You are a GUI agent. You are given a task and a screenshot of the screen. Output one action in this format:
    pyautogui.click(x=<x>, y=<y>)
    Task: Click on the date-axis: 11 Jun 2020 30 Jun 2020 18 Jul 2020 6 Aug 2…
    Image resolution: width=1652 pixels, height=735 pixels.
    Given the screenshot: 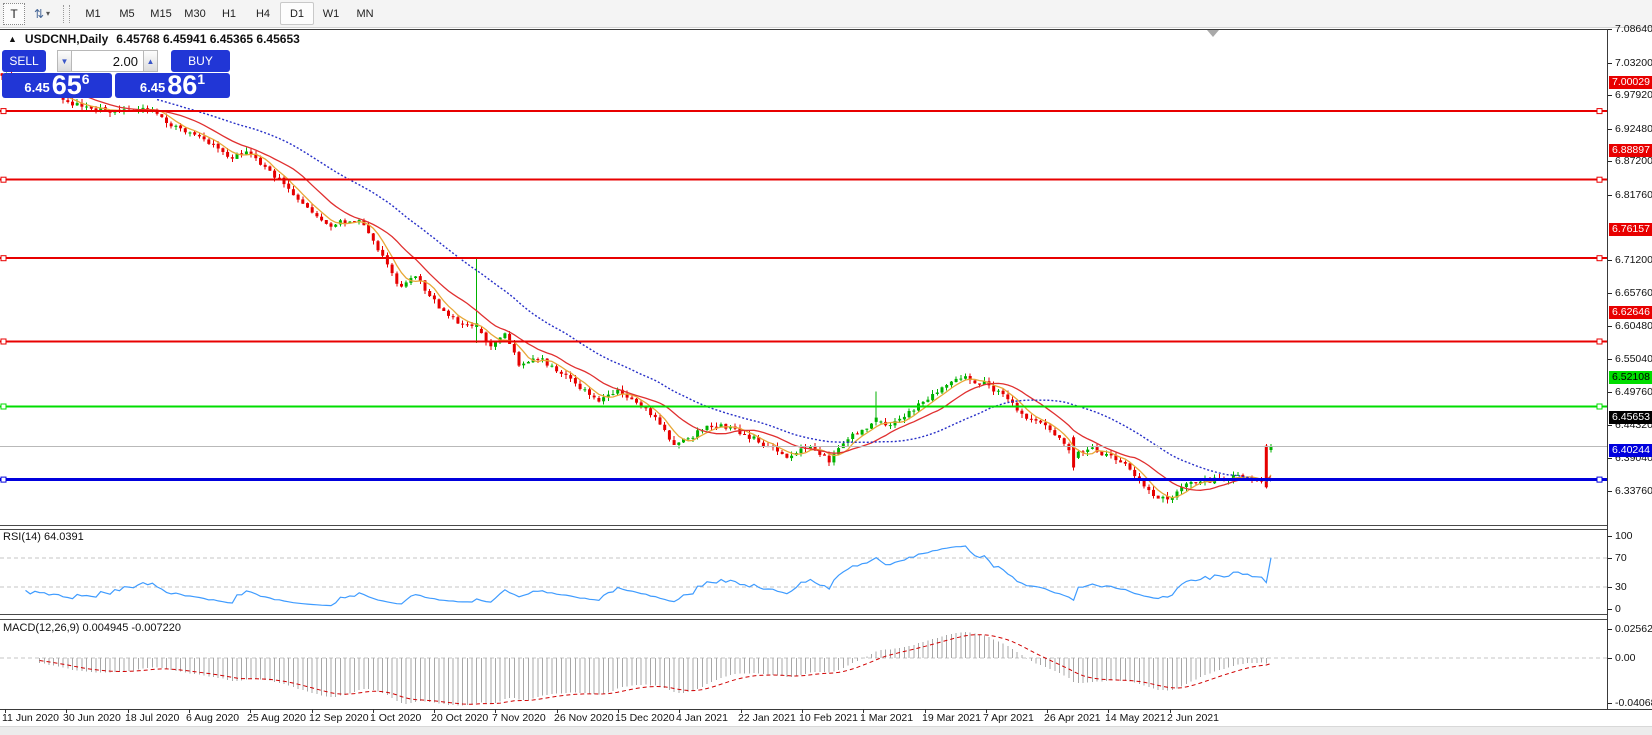 What is the action you would take?
    pyautogui.click(x=826, y=717)
    